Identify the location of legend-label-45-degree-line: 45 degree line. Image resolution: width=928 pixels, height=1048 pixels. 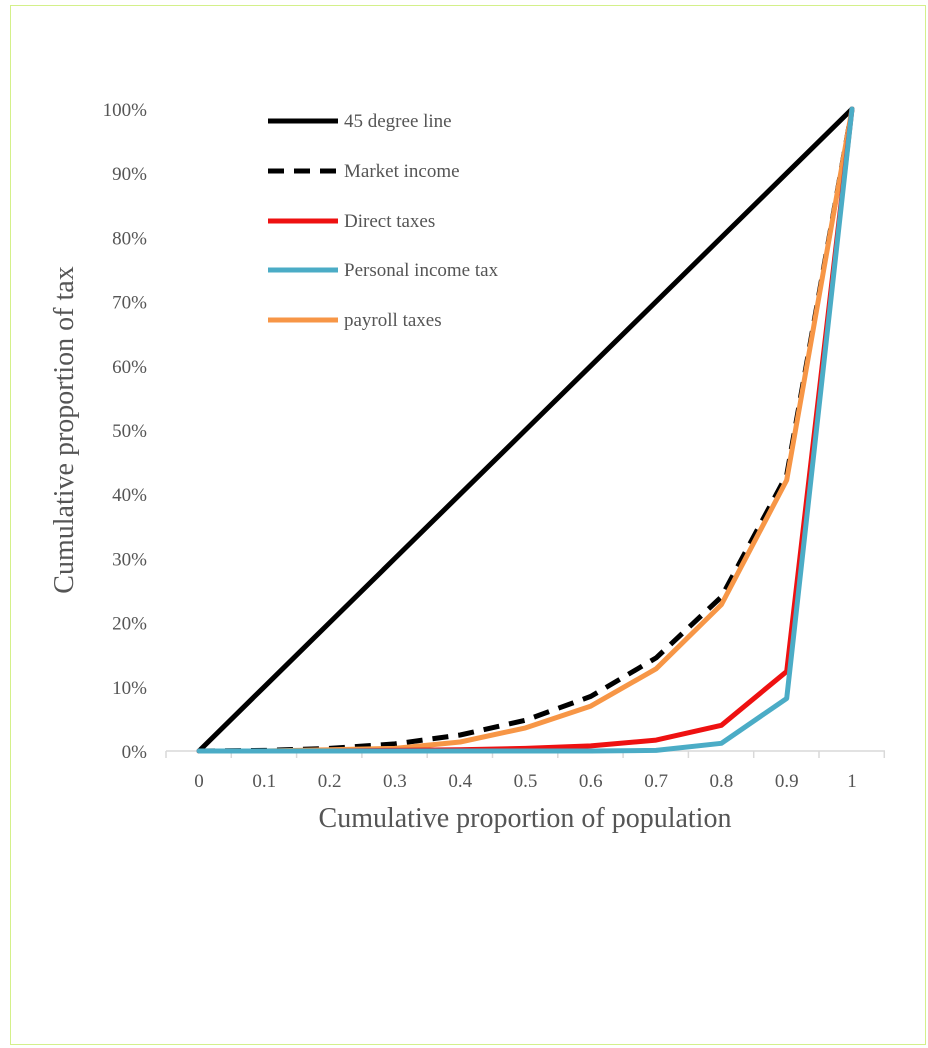
(398, 121).